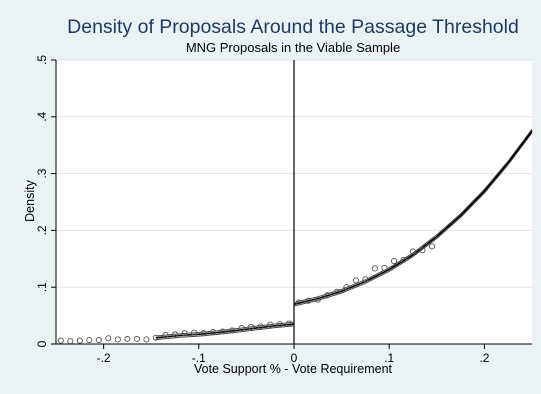  What do you see at coordinates (484, 358) in the screenshot?
I see `x-tick-label: .2` at bounding box center [484, 358].